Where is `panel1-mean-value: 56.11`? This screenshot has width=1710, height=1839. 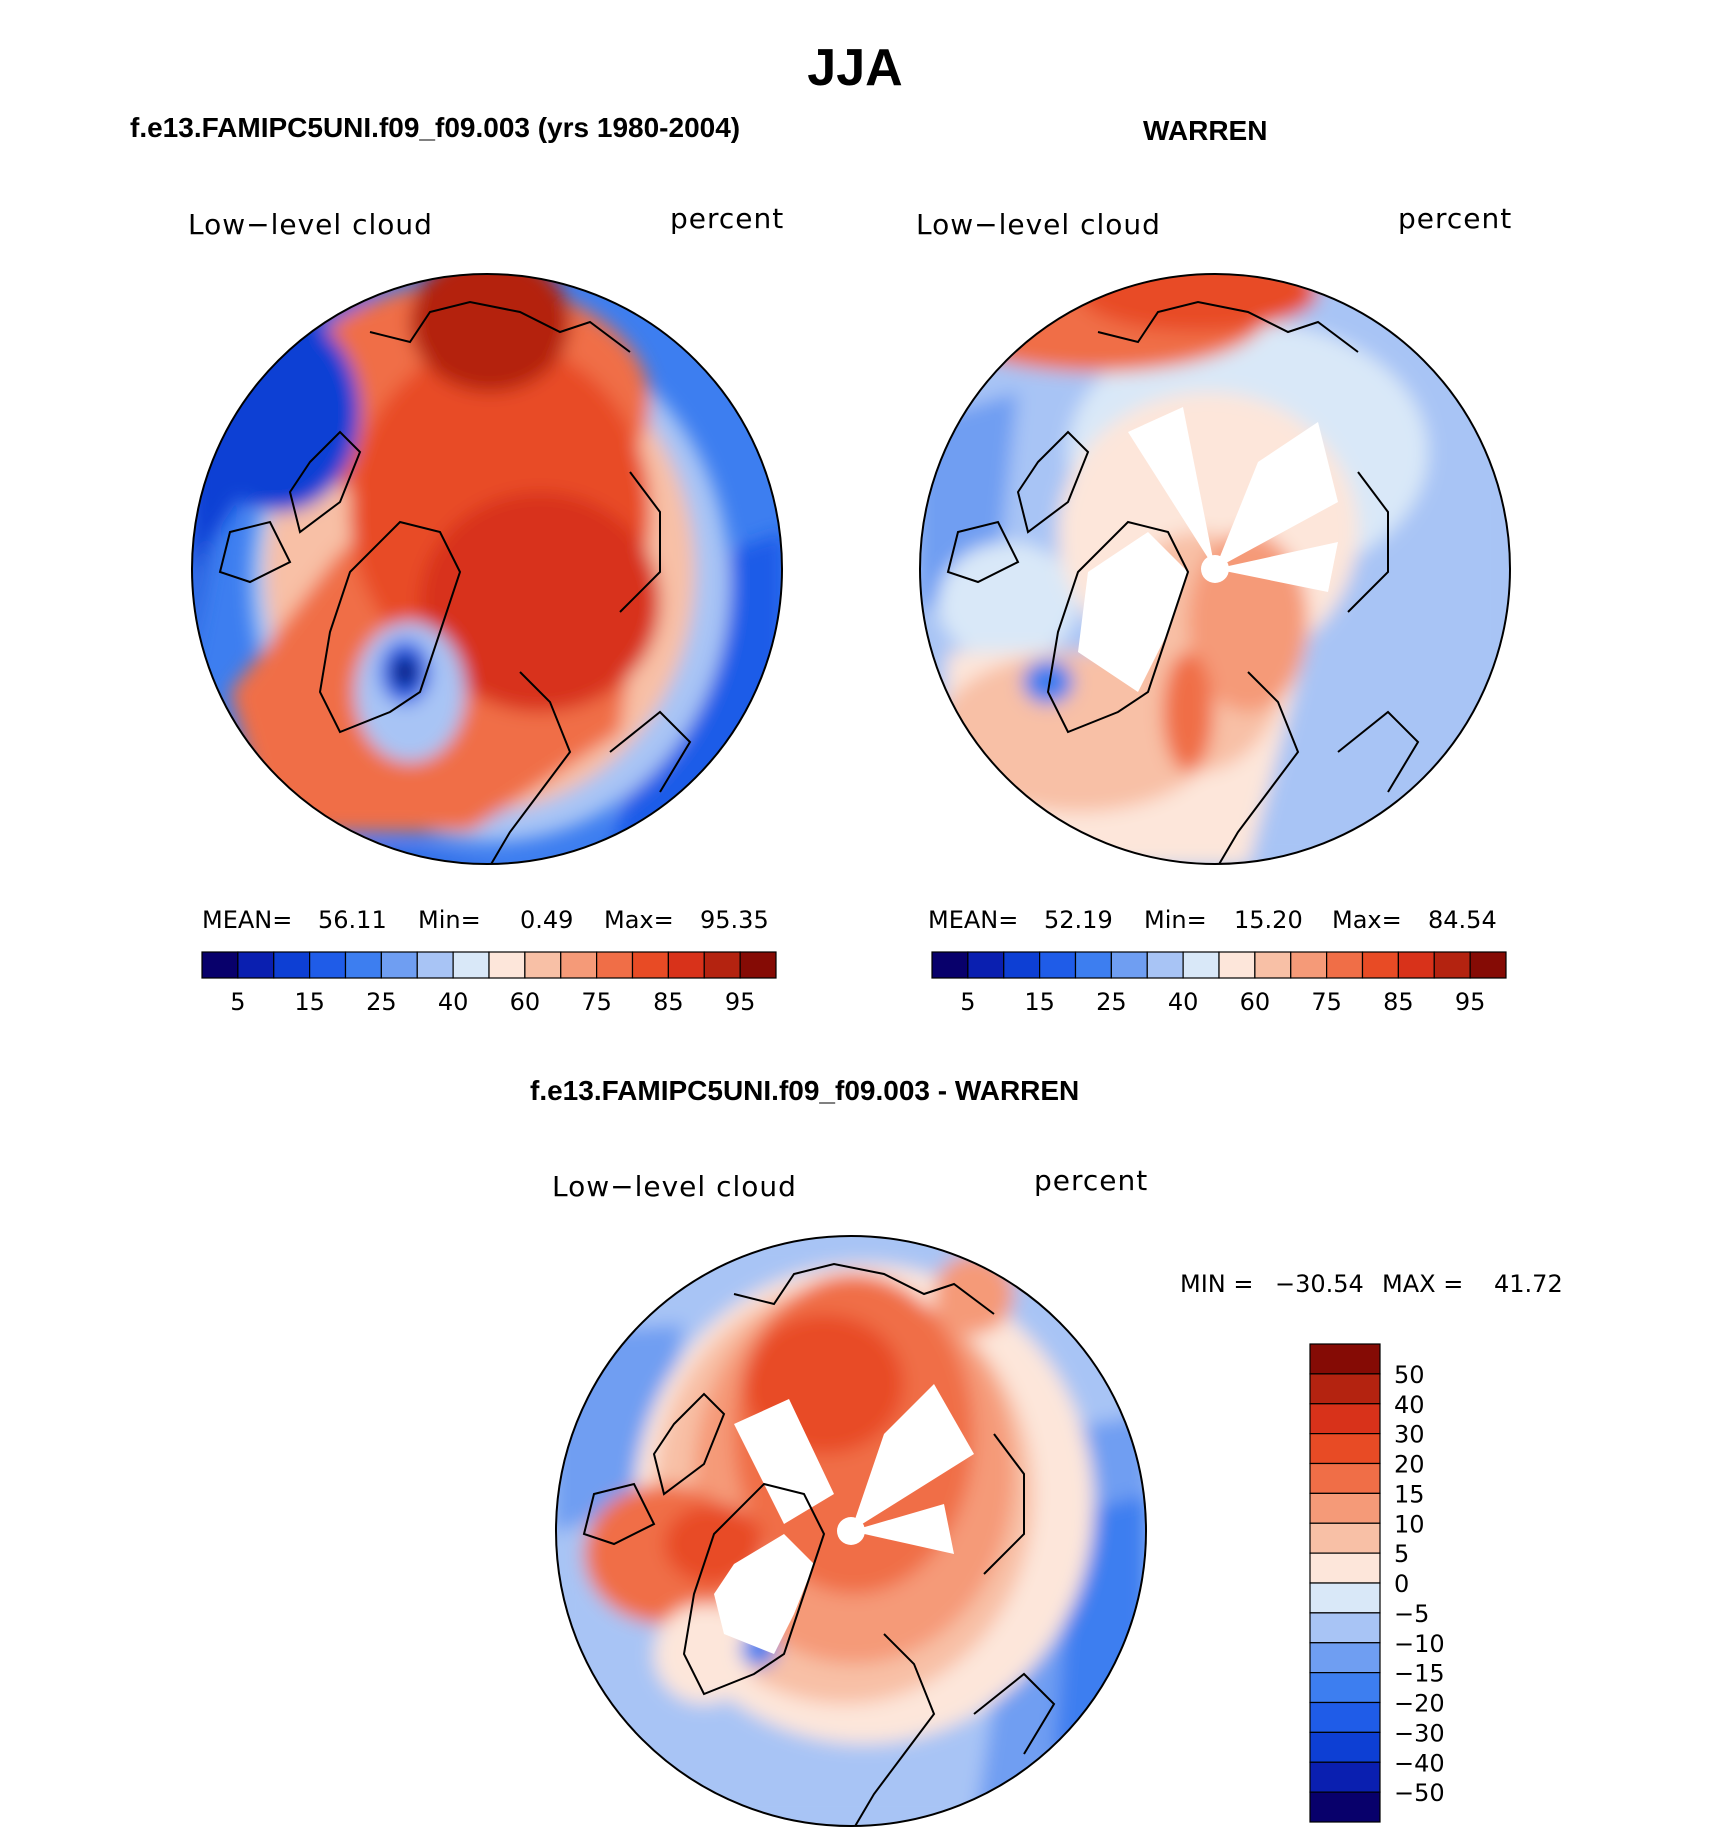
panel1-mean-value: 56.11 is located at coordinates (352, 920).